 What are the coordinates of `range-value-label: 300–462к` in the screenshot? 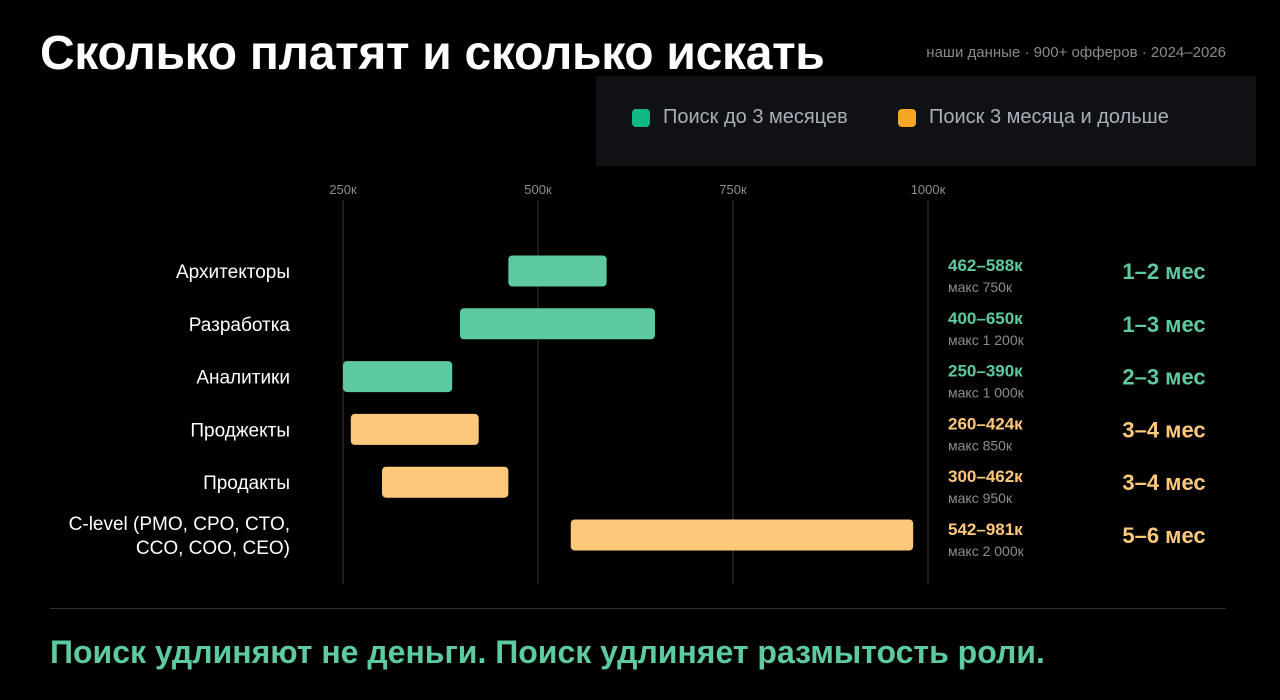 It's located at (985, 476).